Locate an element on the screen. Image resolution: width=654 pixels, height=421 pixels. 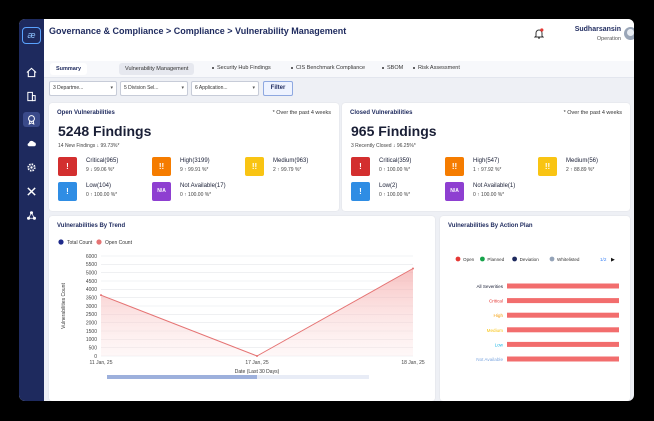
severity-delta: 2 ↑ 88.89 %* is located at coordinates (580, 170).